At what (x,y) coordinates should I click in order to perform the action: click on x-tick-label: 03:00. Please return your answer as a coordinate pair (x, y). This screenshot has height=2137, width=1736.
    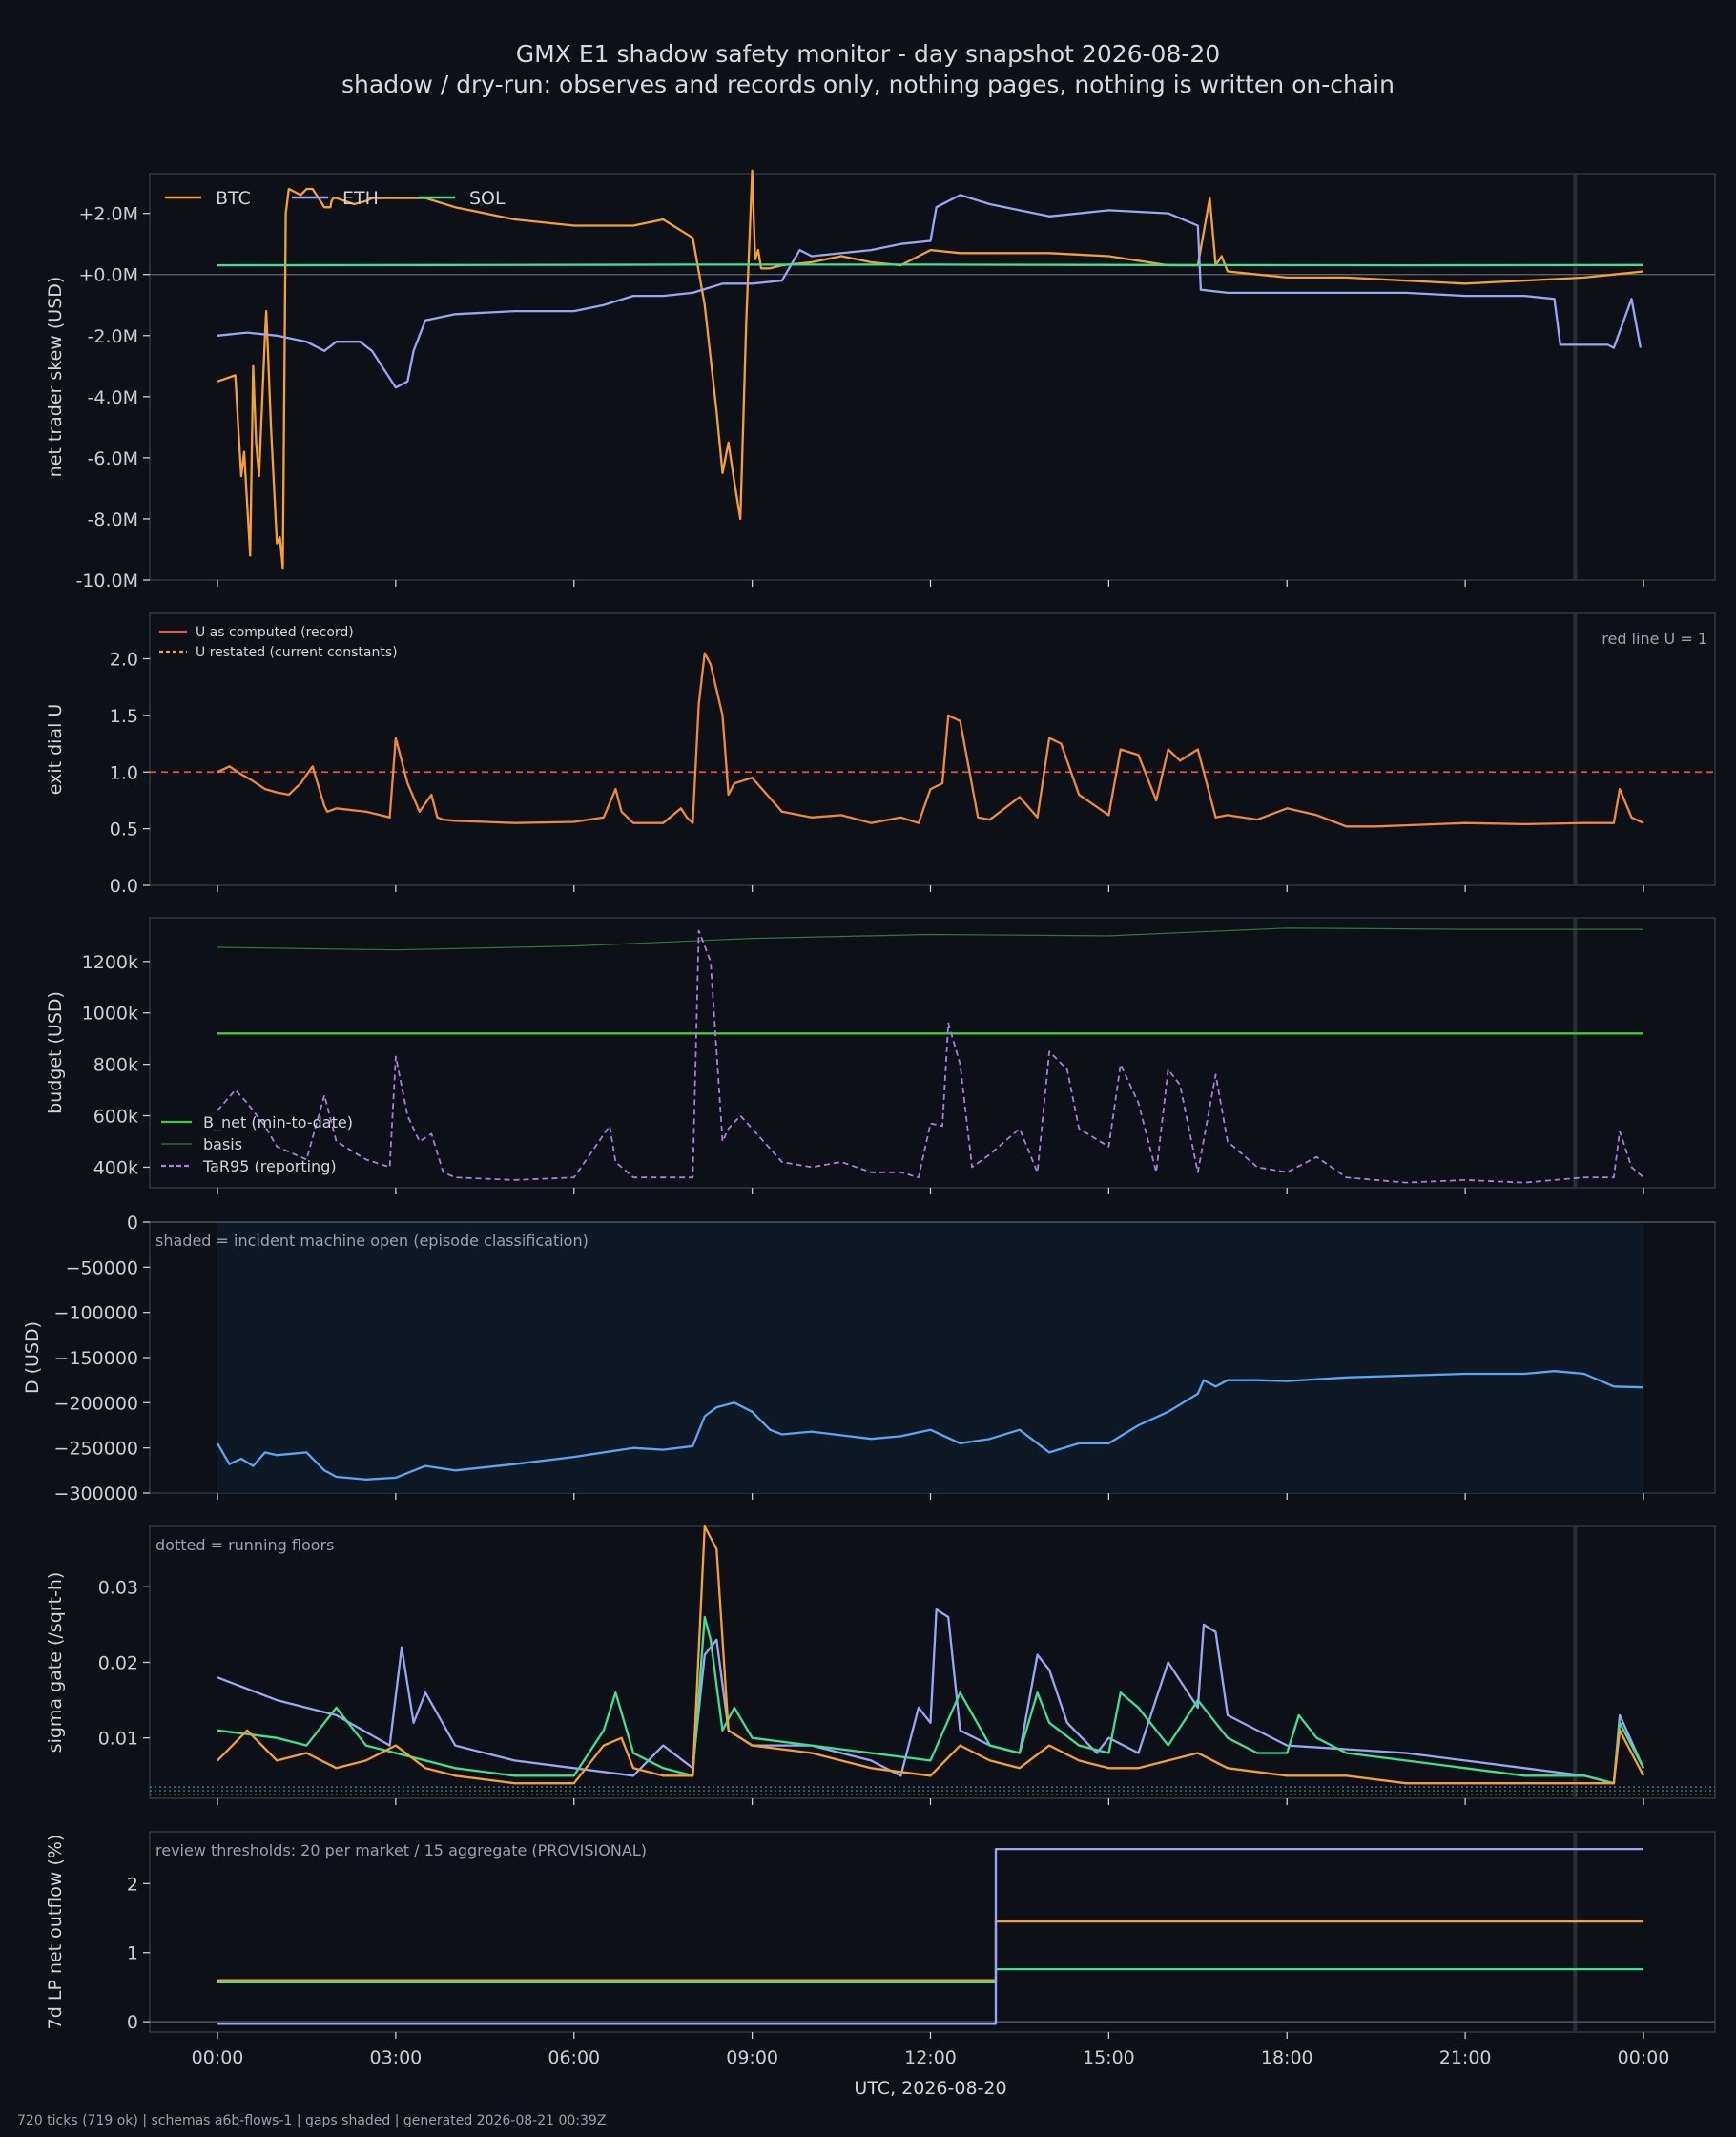
    Looking at the image, I should click on (395, 2057).